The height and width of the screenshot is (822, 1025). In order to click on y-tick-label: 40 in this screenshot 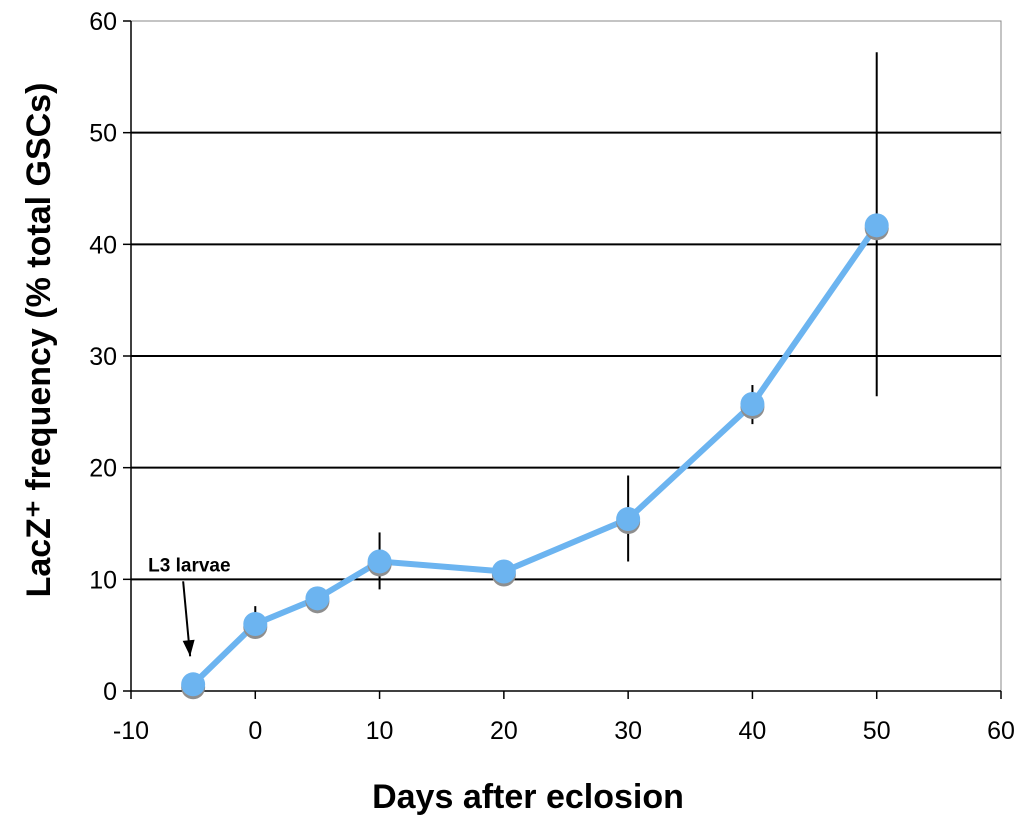, I will do `click(103, 245)`.